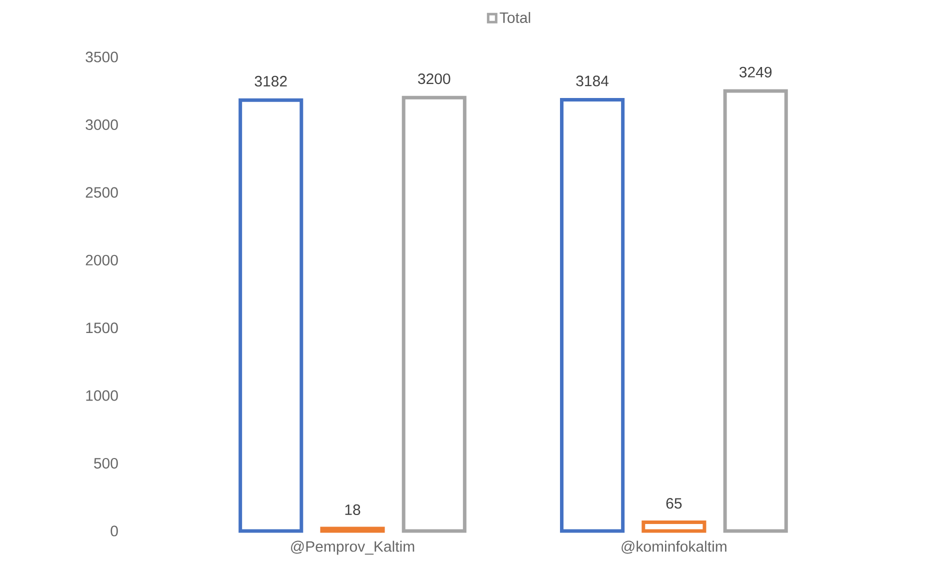 Image resolution: width=931 pixels, height=571 pixels. Describe the element at coordinates (106, 463) in the screenshot. I see `y-tick-label: 500` at that location.